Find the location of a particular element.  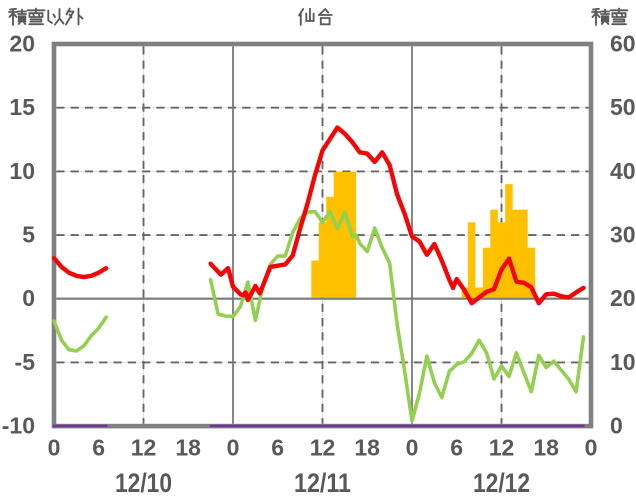

svg-text: 60 is located at coordinates (623, 44).